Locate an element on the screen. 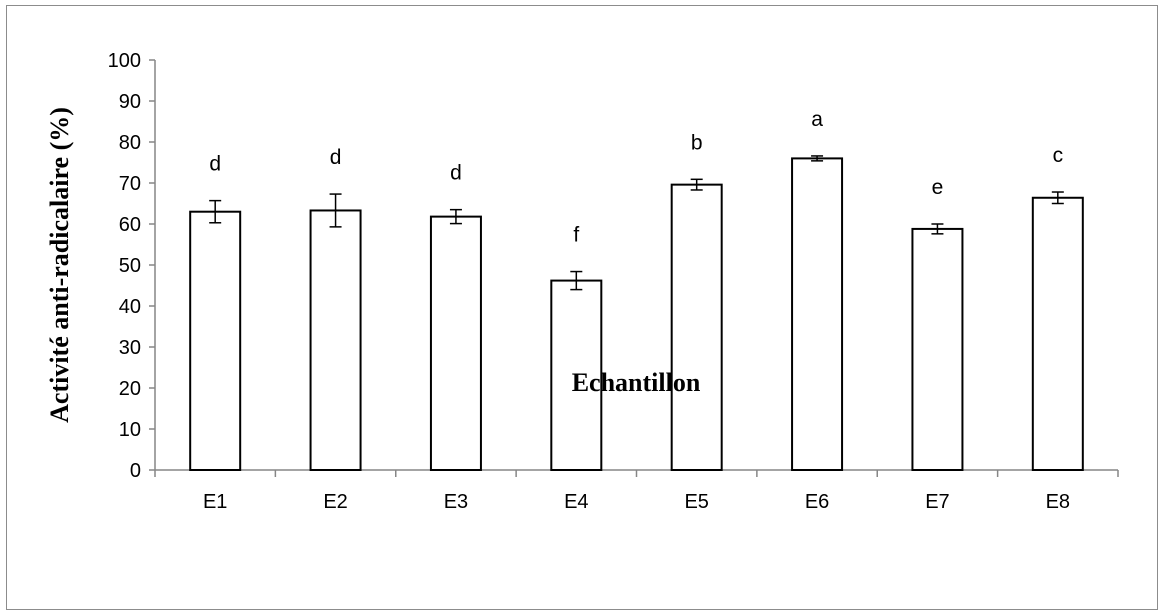  x-tick-label: E4 is located at coordinates (576, 502).